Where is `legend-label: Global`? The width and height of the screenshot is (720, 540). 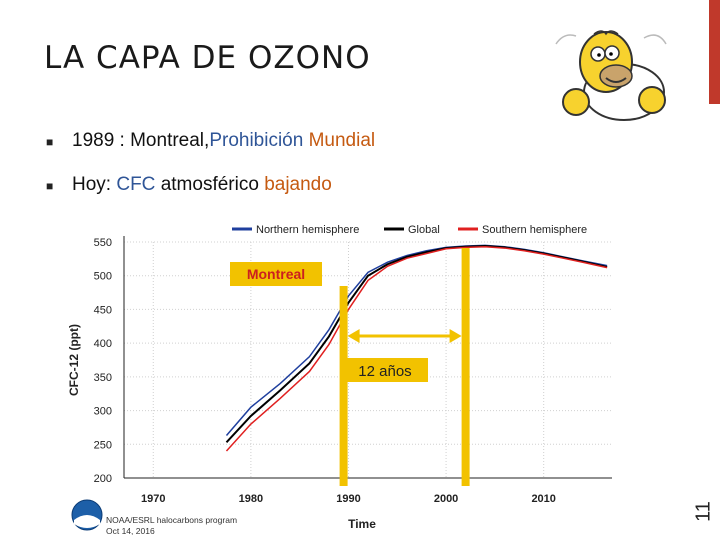 legend-label: Global is located at coordinates (424, 230).